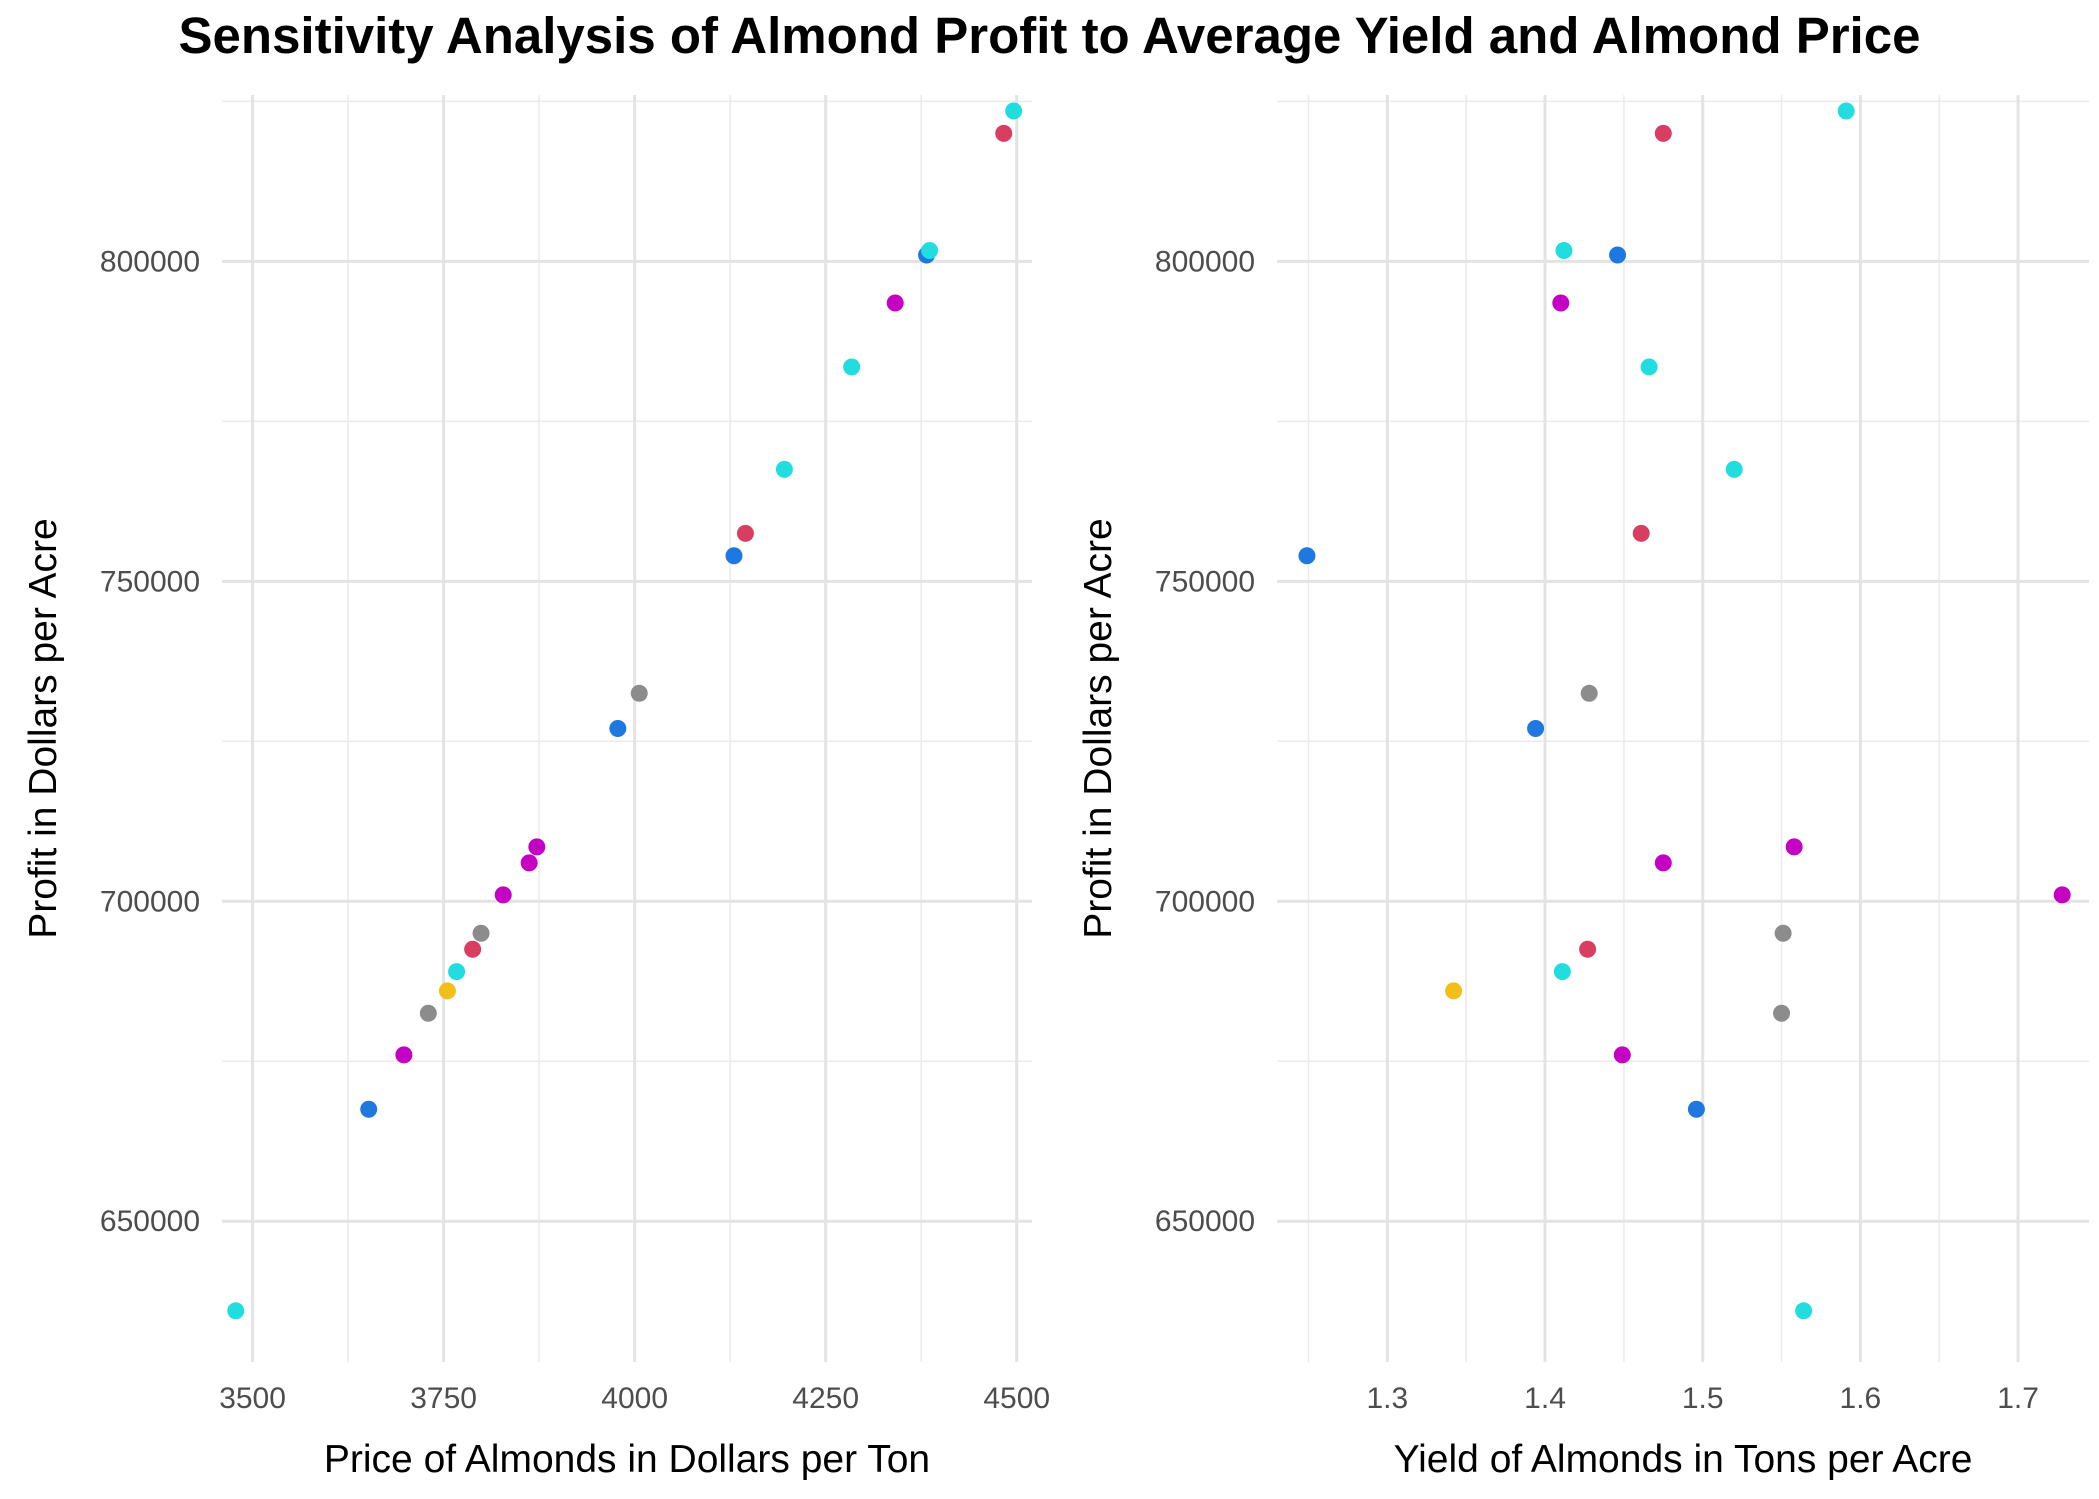 The width and height of the screenshot is (2099, 1499). Describe the element at coordinates (1388, 1398) in the screenshot. I see `x-tick-label: 1.3` at that location.